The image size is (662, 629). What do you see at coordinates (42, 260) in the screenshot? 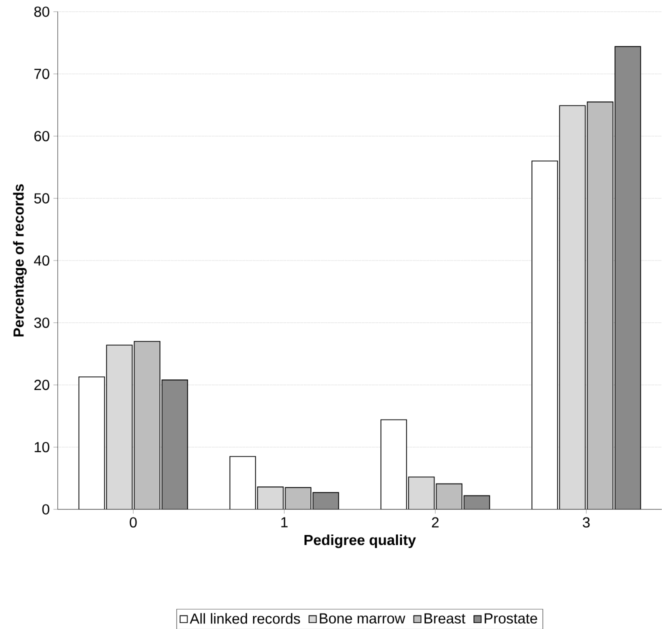
I see `y-tick-label: 40` at bounding box center [42, 260].